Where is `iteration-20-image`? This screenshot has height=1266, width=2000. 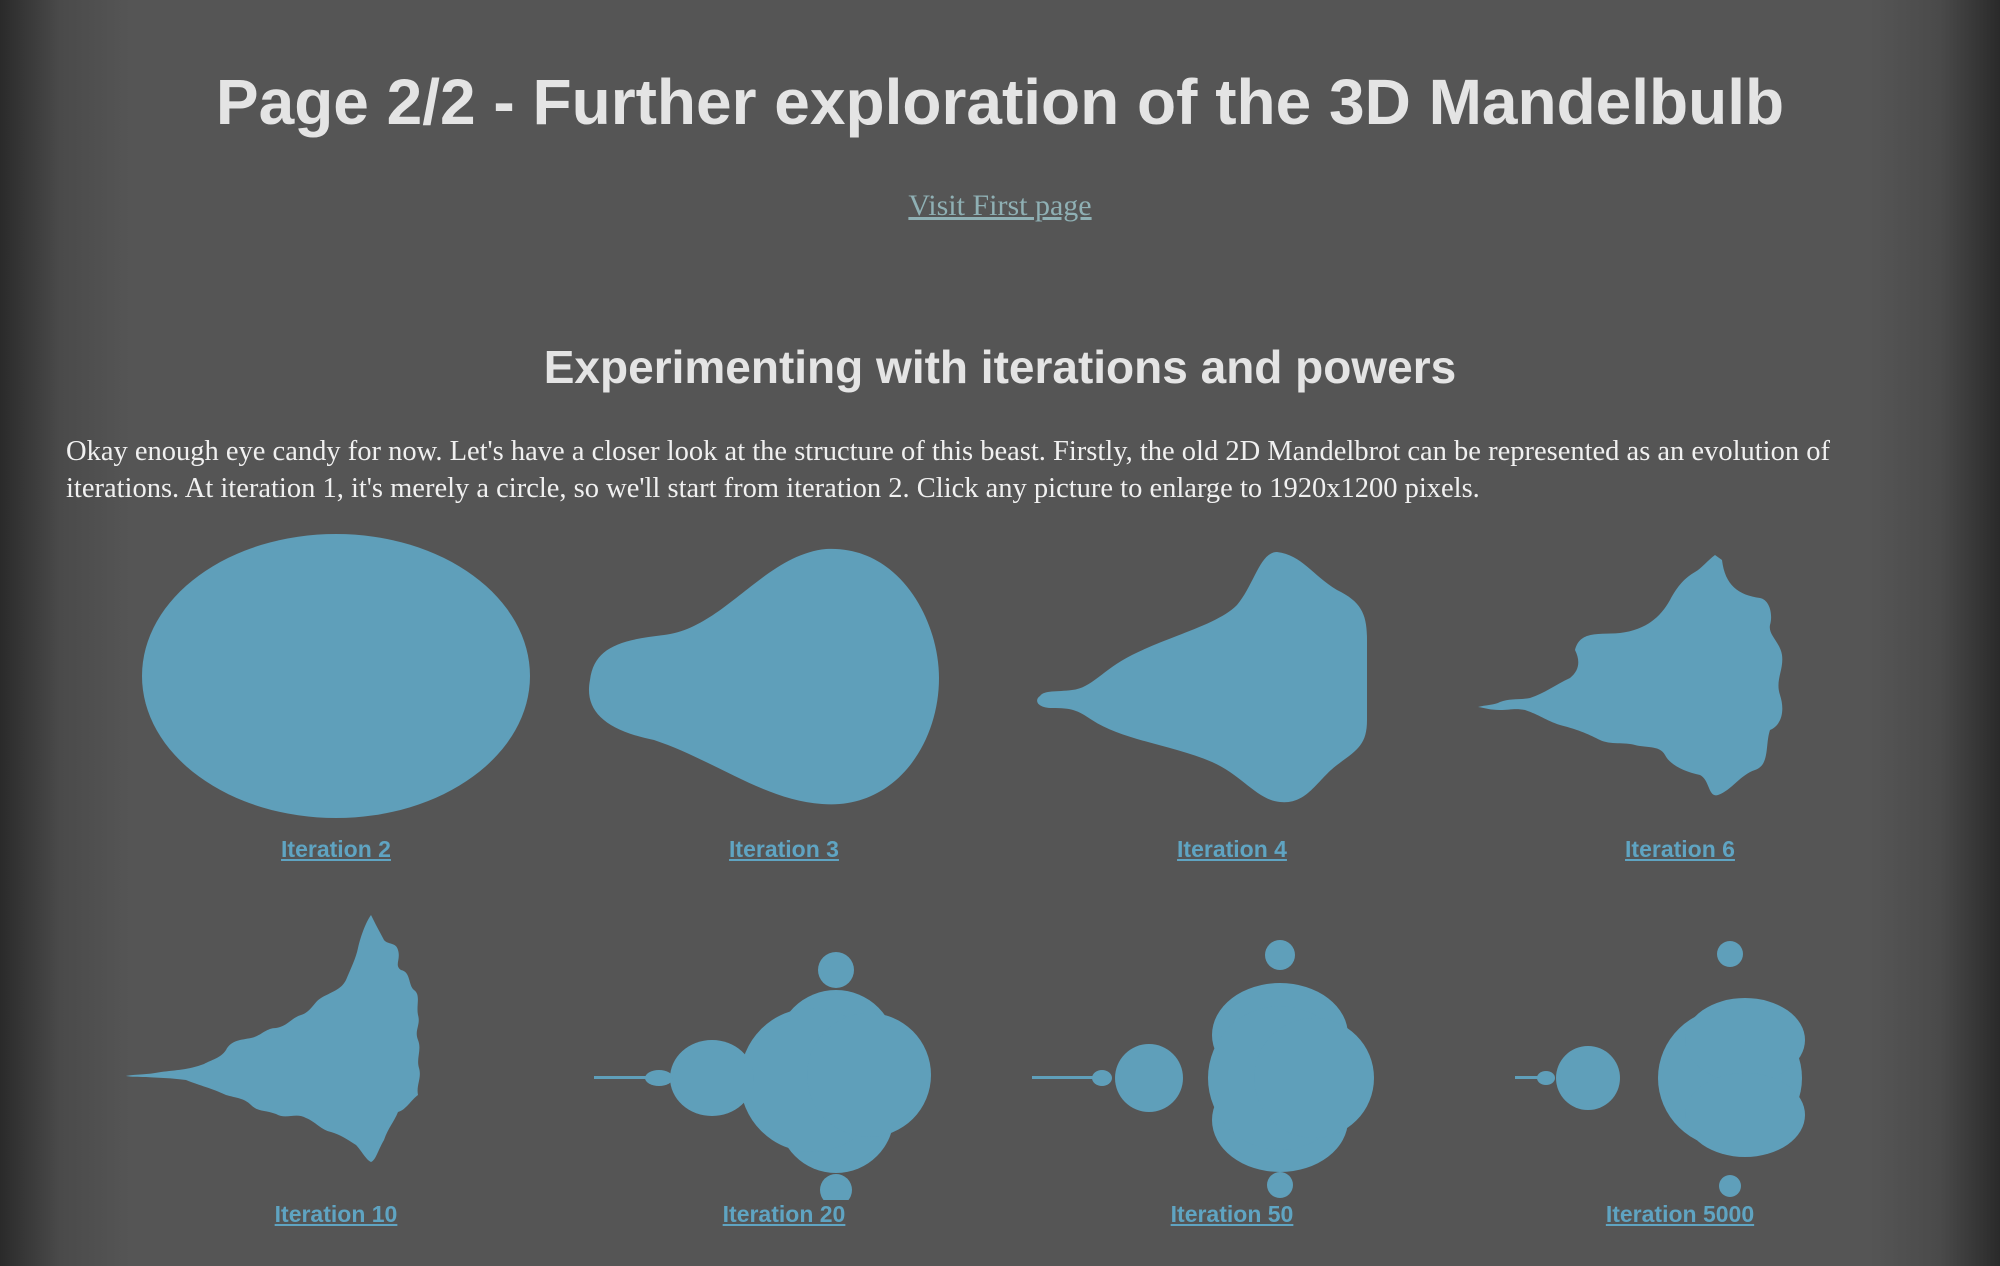
iteration-20-image is located at coordinates (784, 1050).